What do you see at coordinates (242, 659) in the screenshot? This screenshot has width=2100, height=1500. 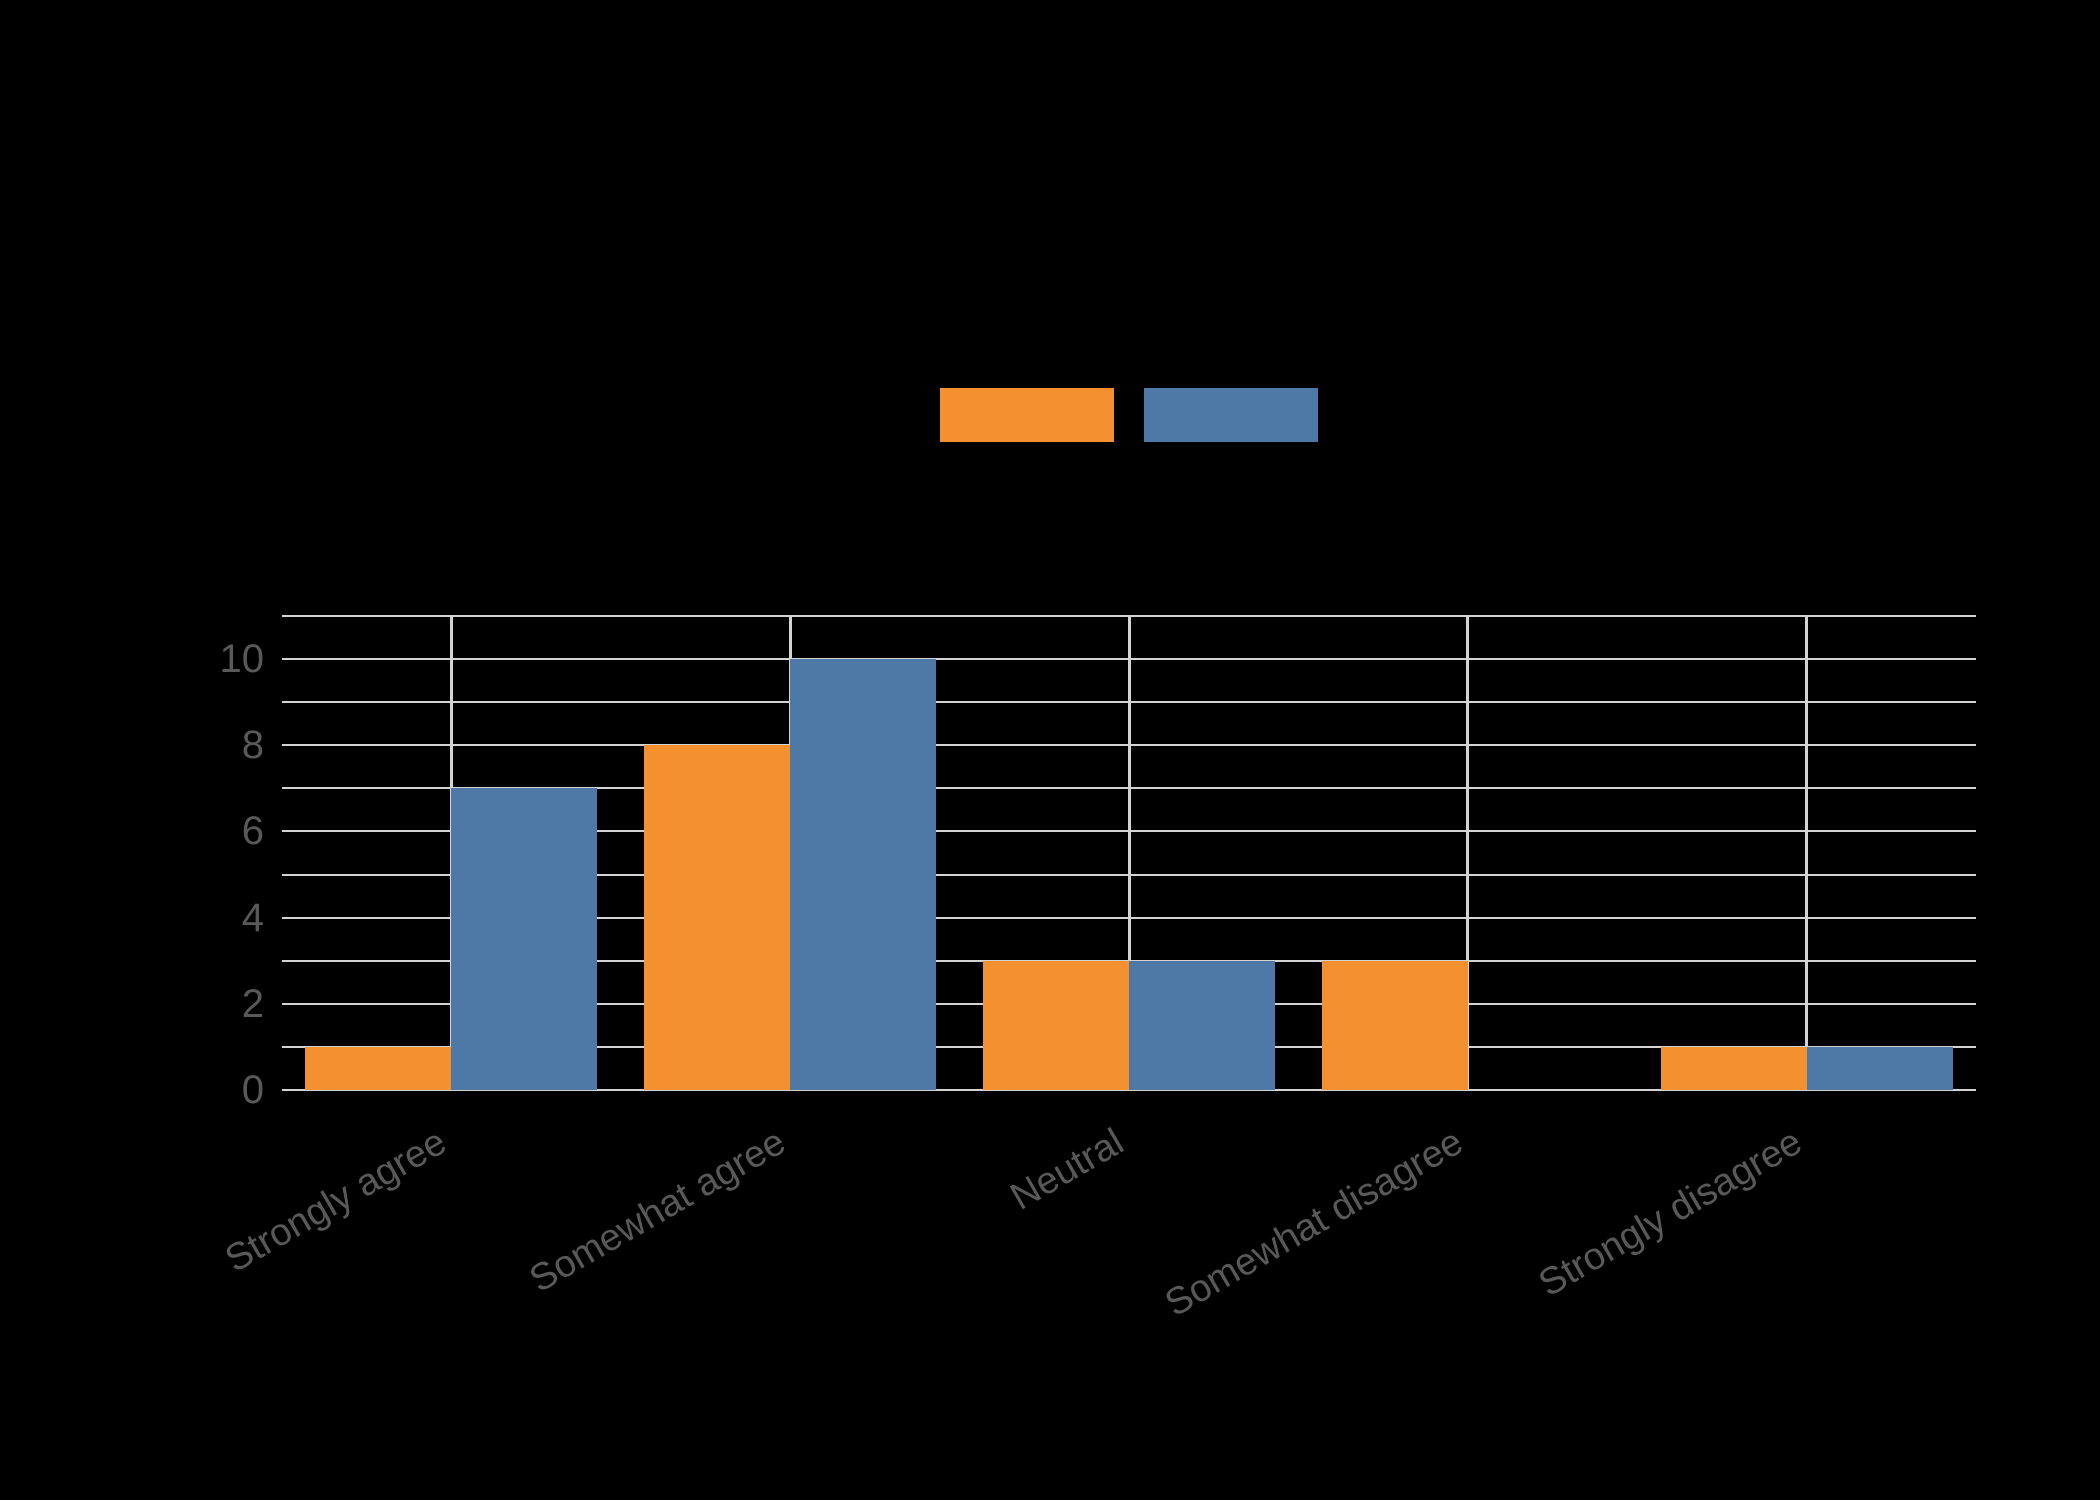 I see `y-tick-label: 10` at bounding box center [242, 659].